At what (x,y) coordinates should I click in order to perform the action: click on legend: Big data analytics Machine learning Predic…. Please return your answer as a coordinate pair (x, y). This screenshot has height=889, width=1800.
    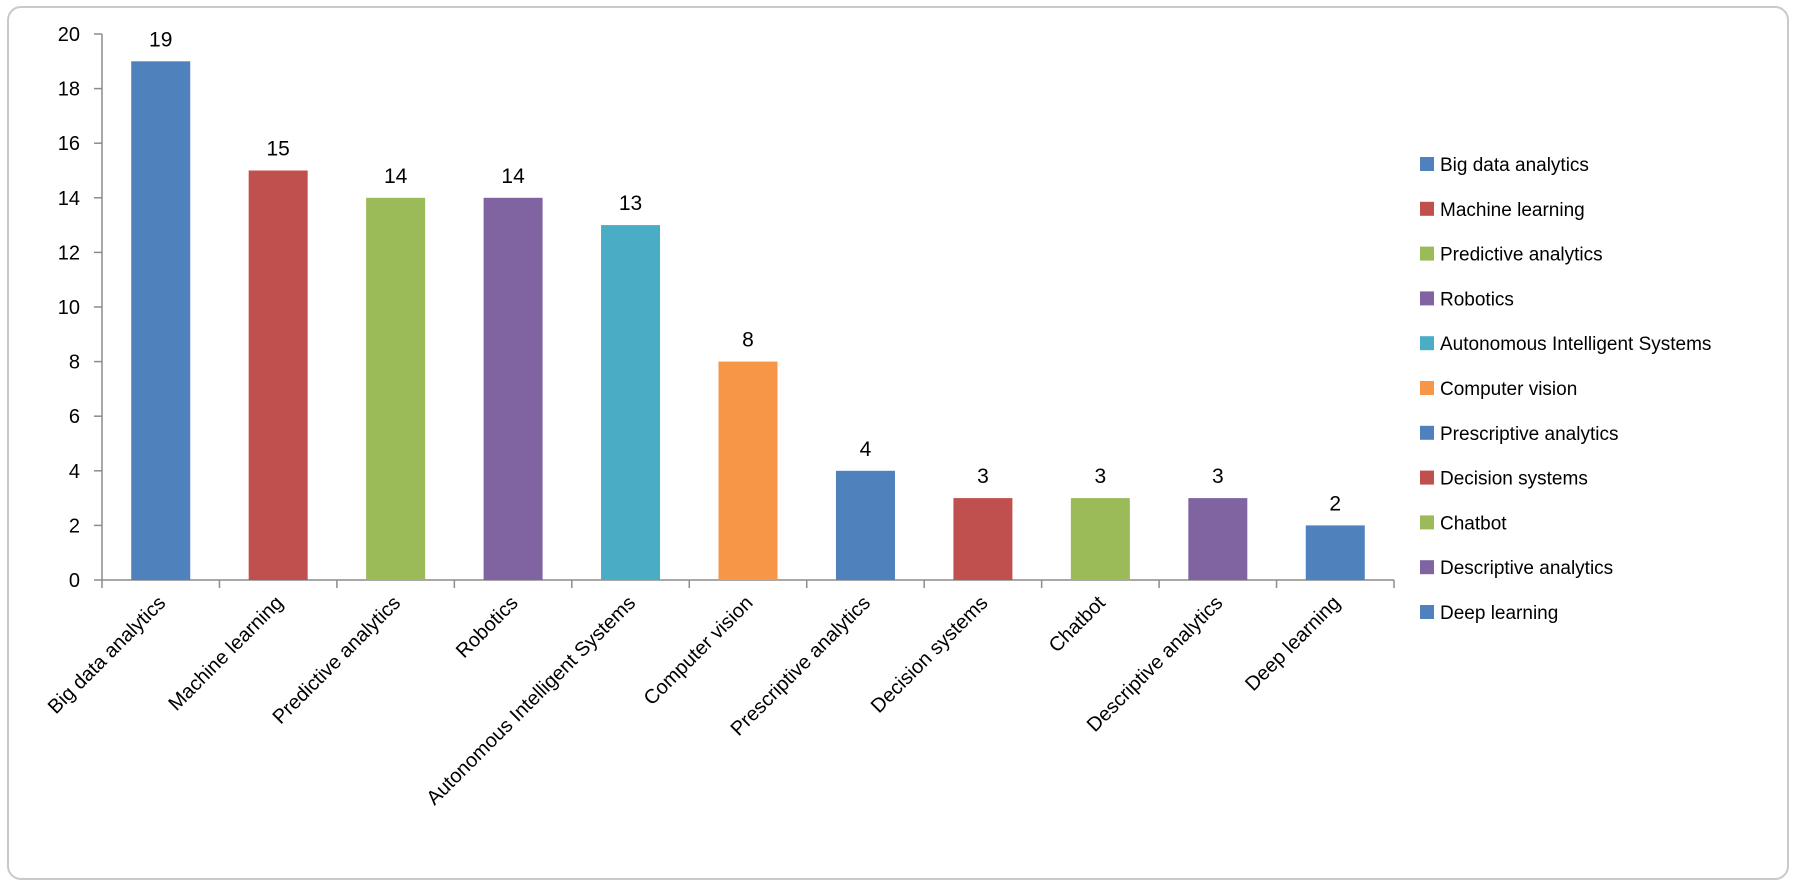
    Looking at the image, I should click on (1565, 389).